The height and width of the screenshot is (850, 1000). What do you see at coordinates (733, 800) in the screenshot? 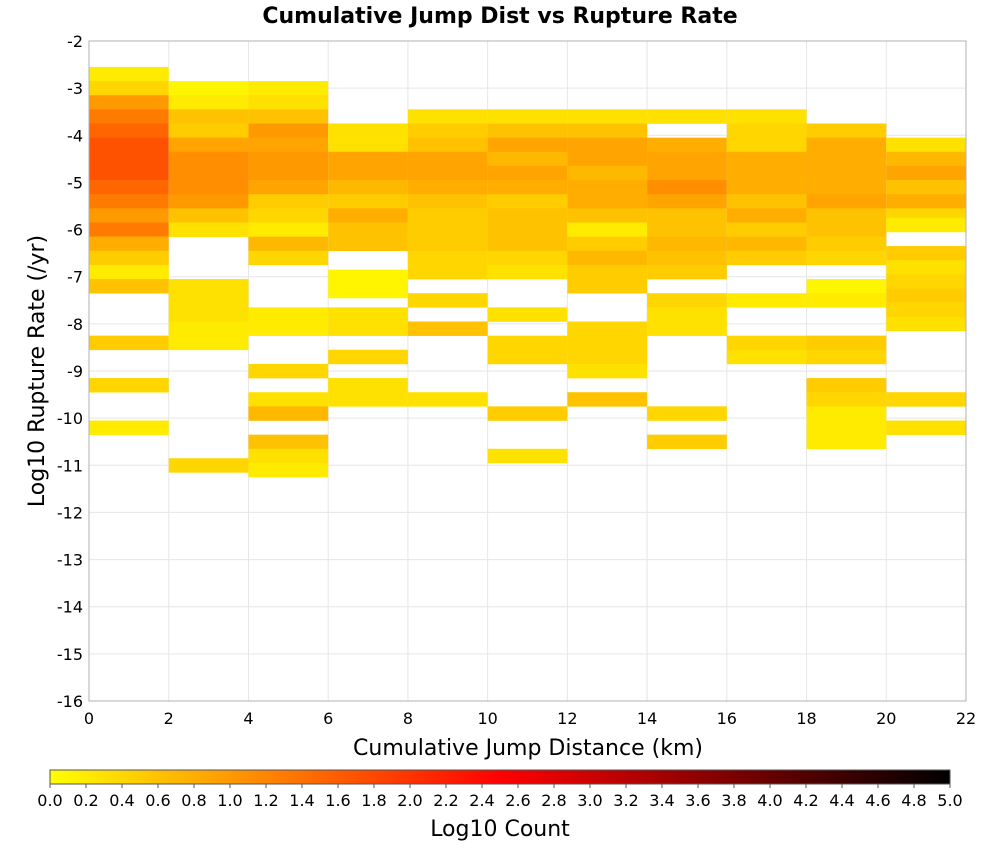
I see `colorbar-tick-label: 3.8` at bounding box center [733, 800].